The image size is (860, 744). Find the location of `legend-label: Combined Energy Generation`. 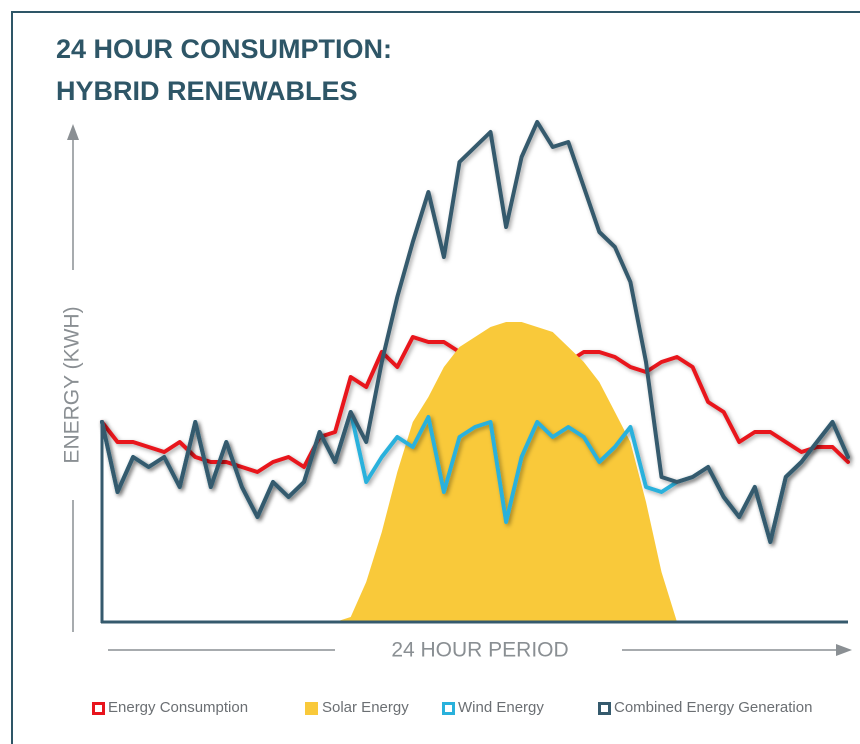

legend-label: Combined Energy Generation is located at coordinates (713, 707).